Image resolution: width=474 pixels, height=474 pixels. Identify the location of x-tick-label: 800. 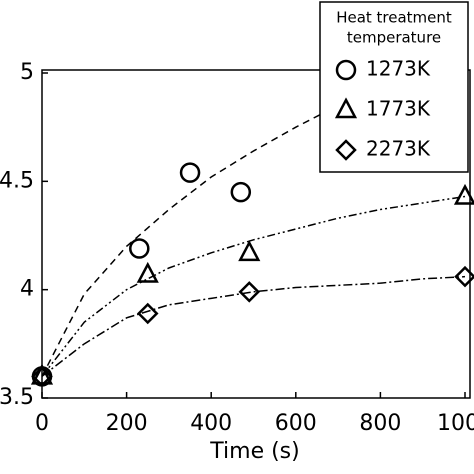
(380, 423).